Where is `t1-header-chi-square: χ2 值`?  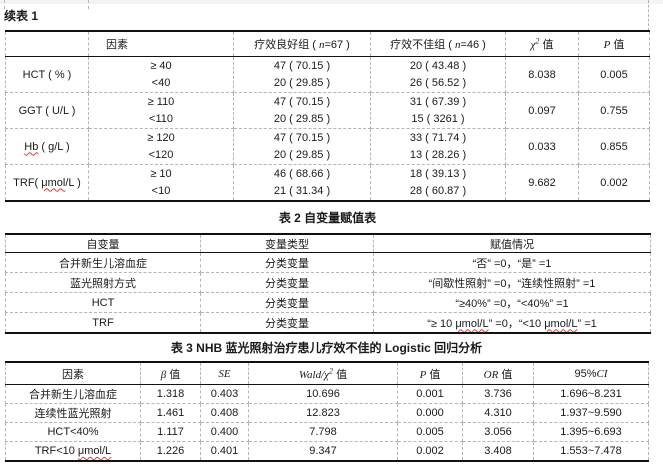 t1-header-chi-square: χ2 值 is located at coordinates (542, 43).